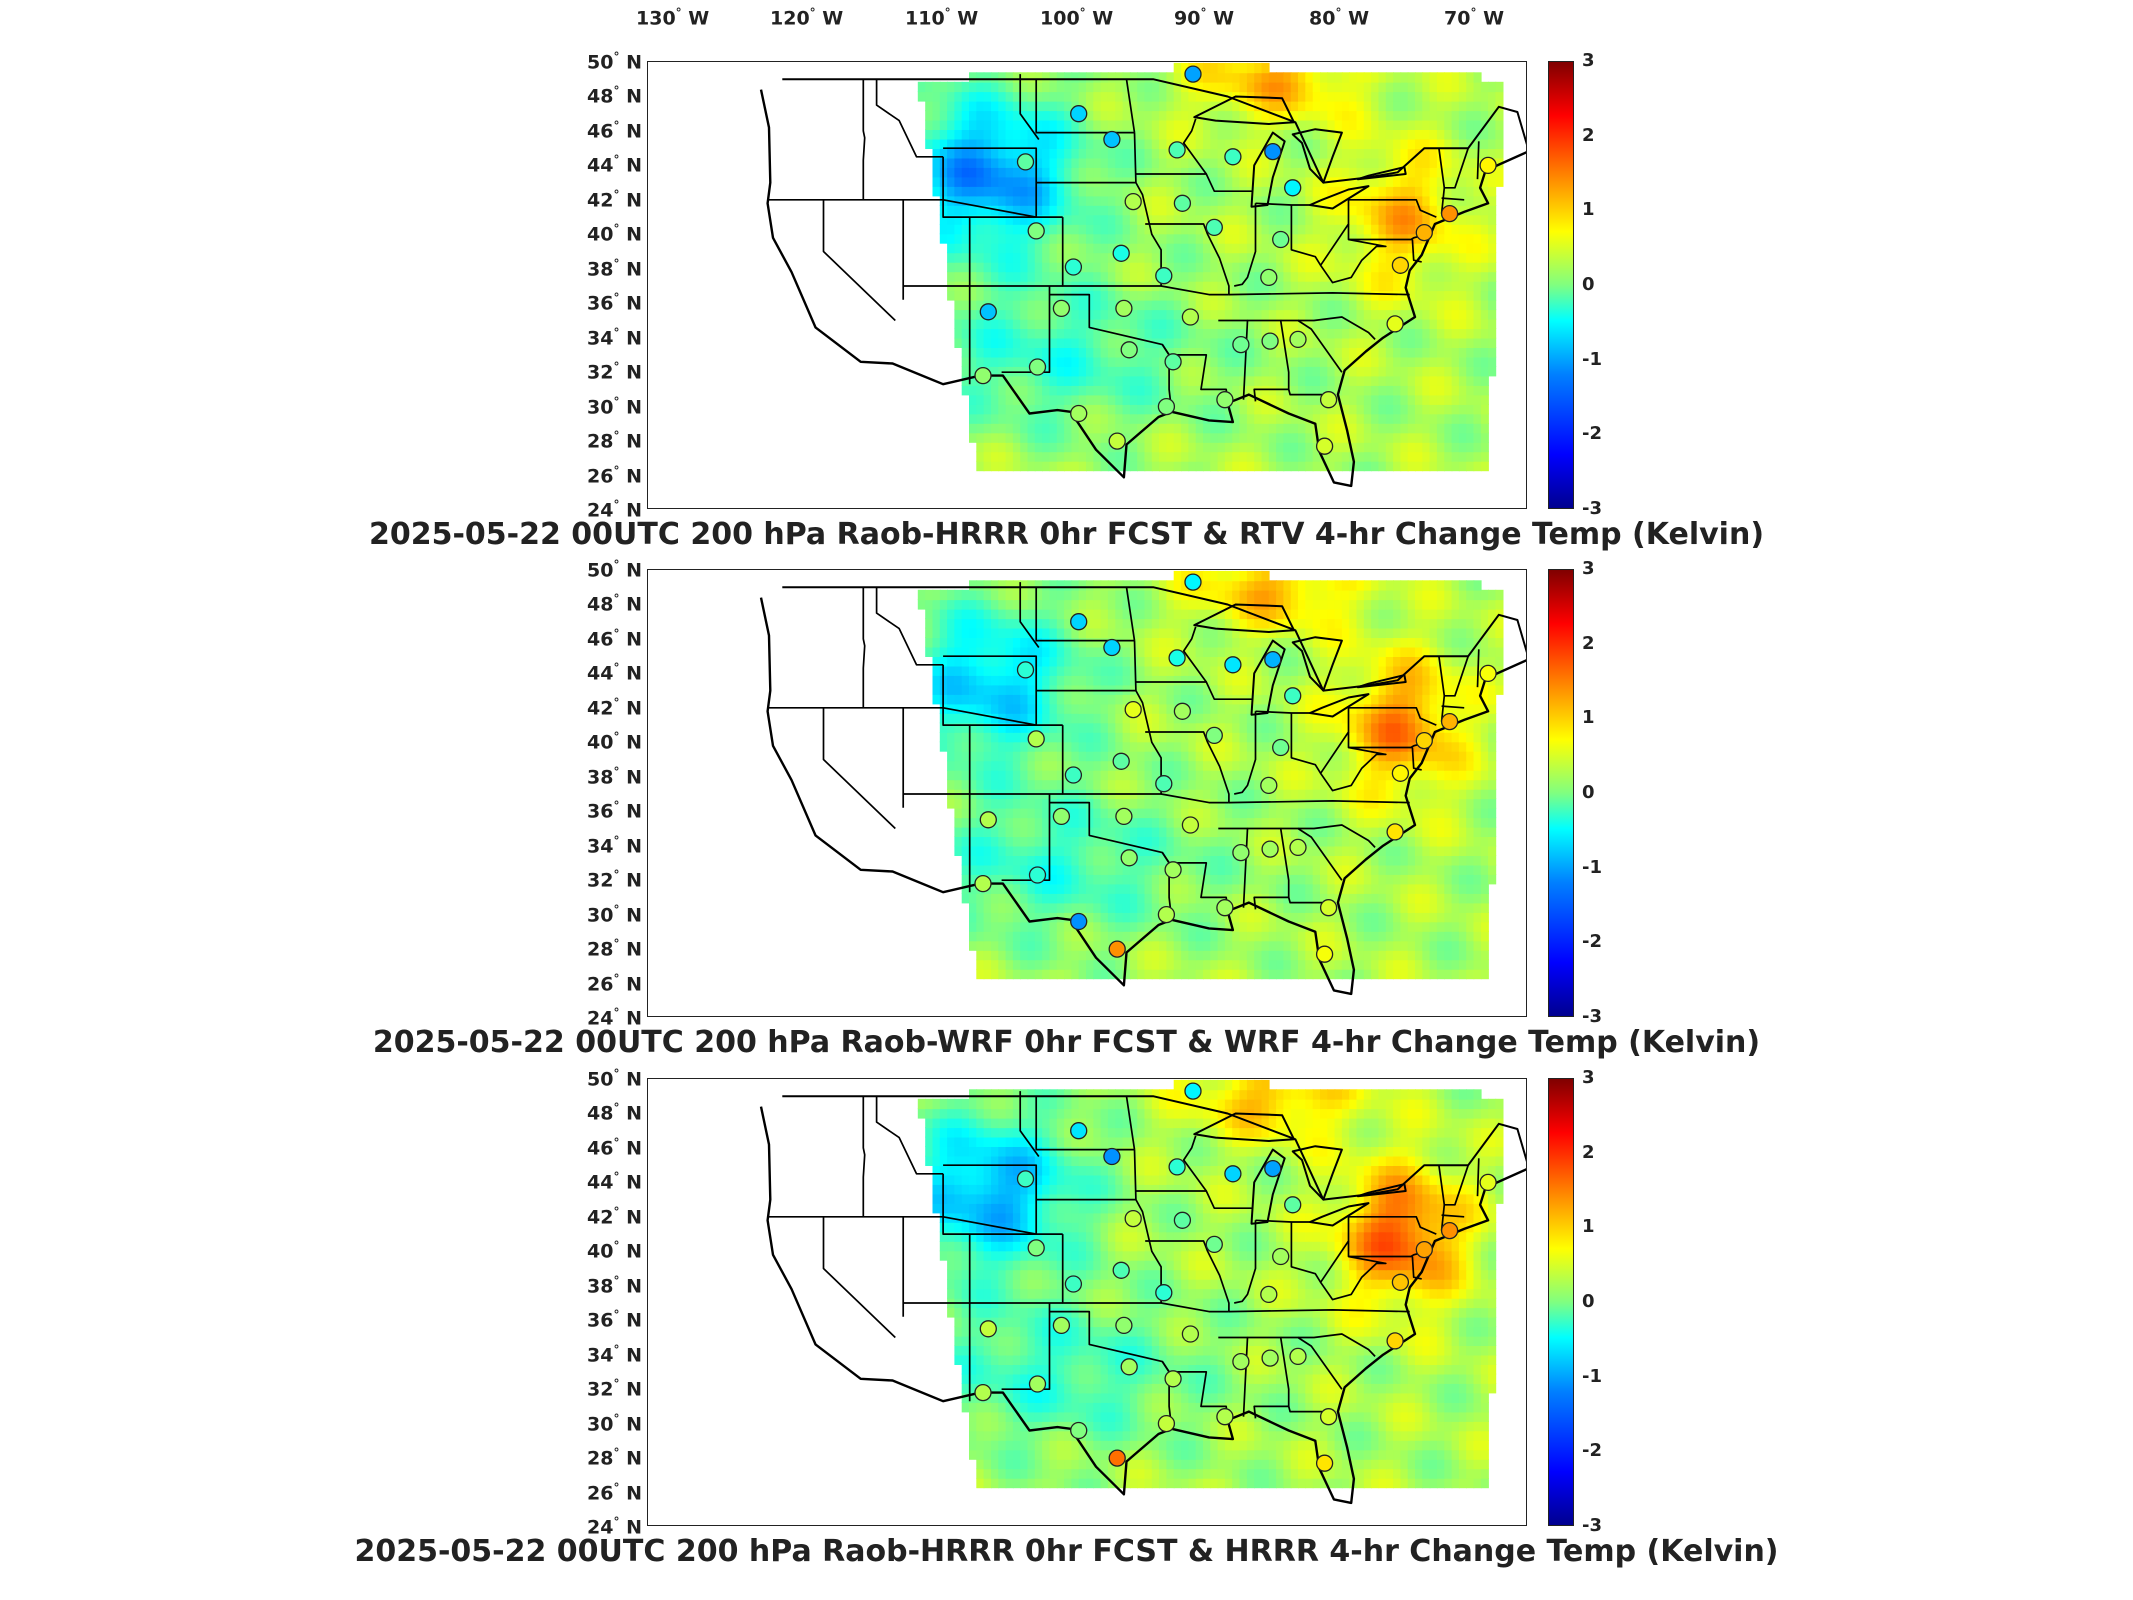 The image size is (2133, 1600). What do you see at coordinates (614, 1389) in the screenshot?
I see `lat-tick-label: 32° N` at bounding box center [614, 1389].